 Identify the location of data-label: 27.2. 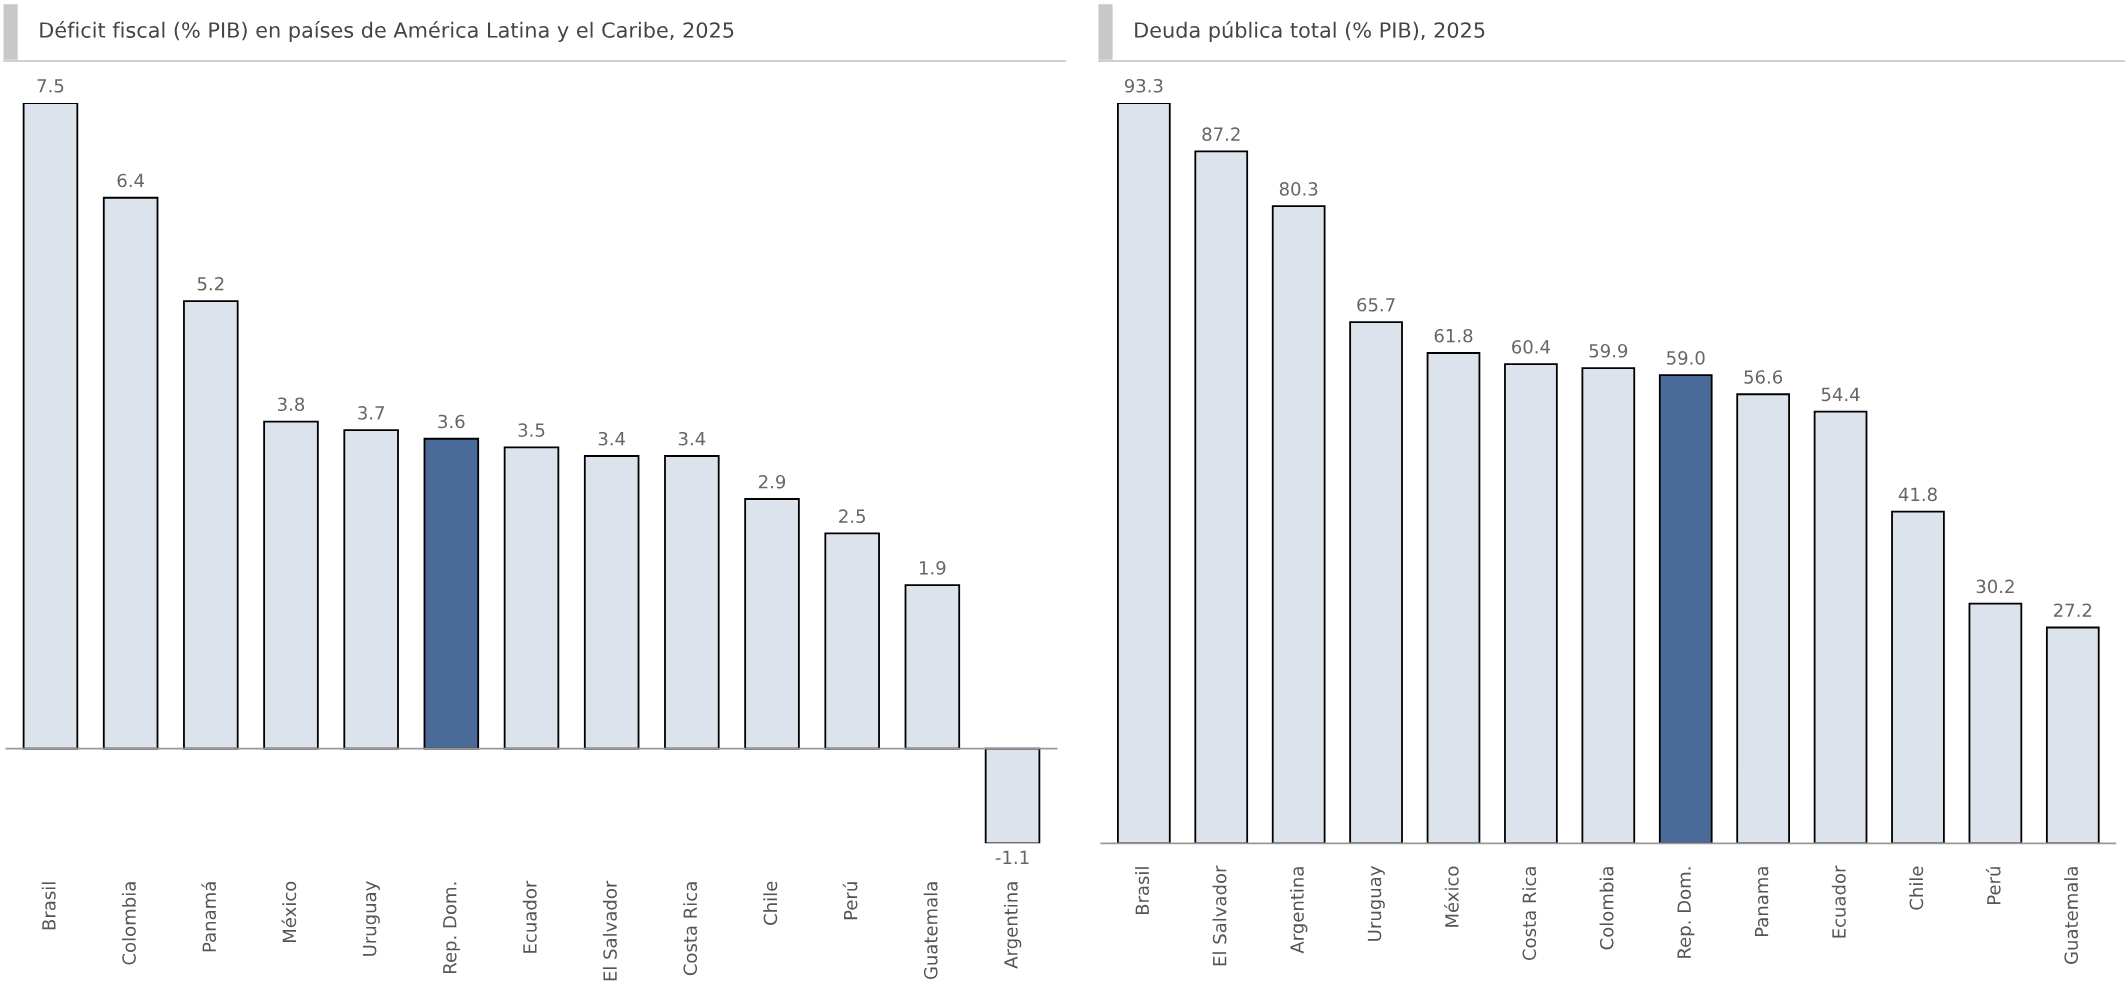
(2073, 610).